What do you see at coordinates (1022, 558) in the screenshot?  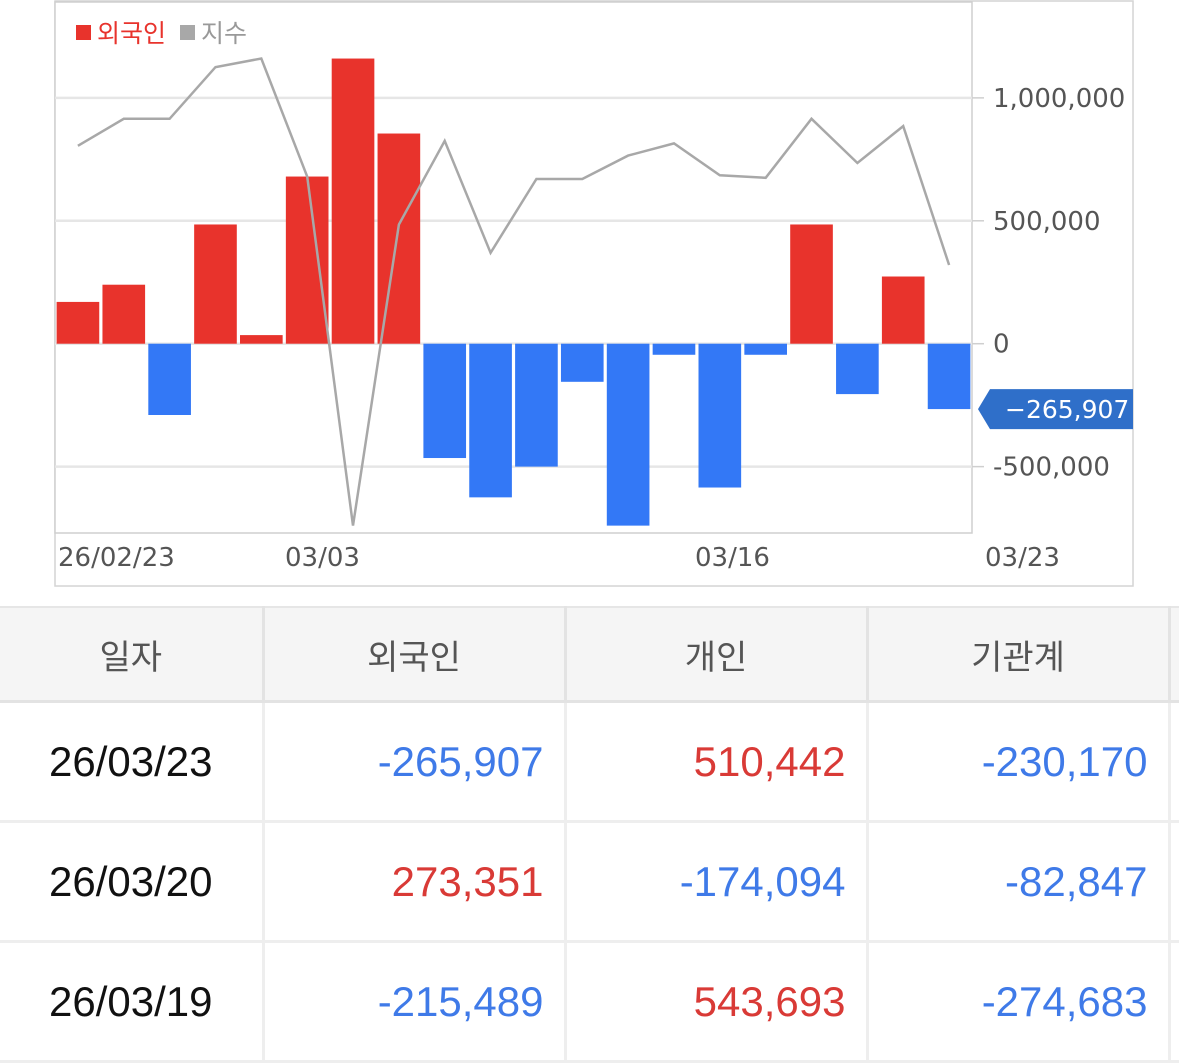 I see `x-tick-label: 03/23` at bounding box center [1022, 558].